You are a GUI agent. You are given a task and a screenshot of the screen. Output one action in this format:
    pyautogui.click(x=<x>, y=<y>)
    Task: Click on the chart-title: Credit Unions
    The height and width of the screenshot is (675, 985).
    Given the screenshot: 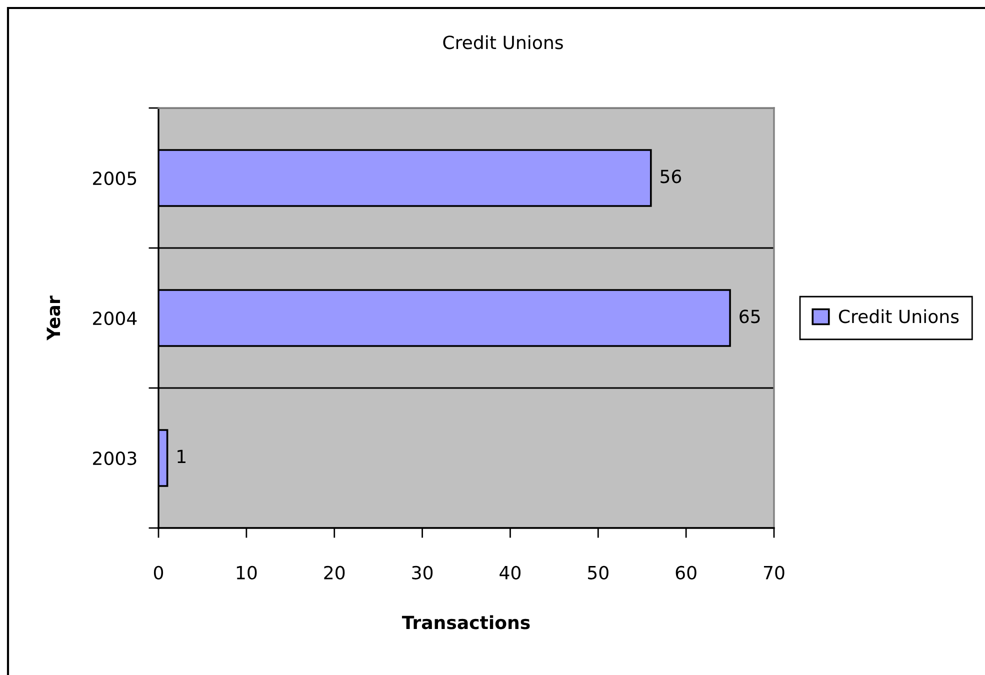 What is the action you would take?
    pyautogui.click(x=503, y=42)
    